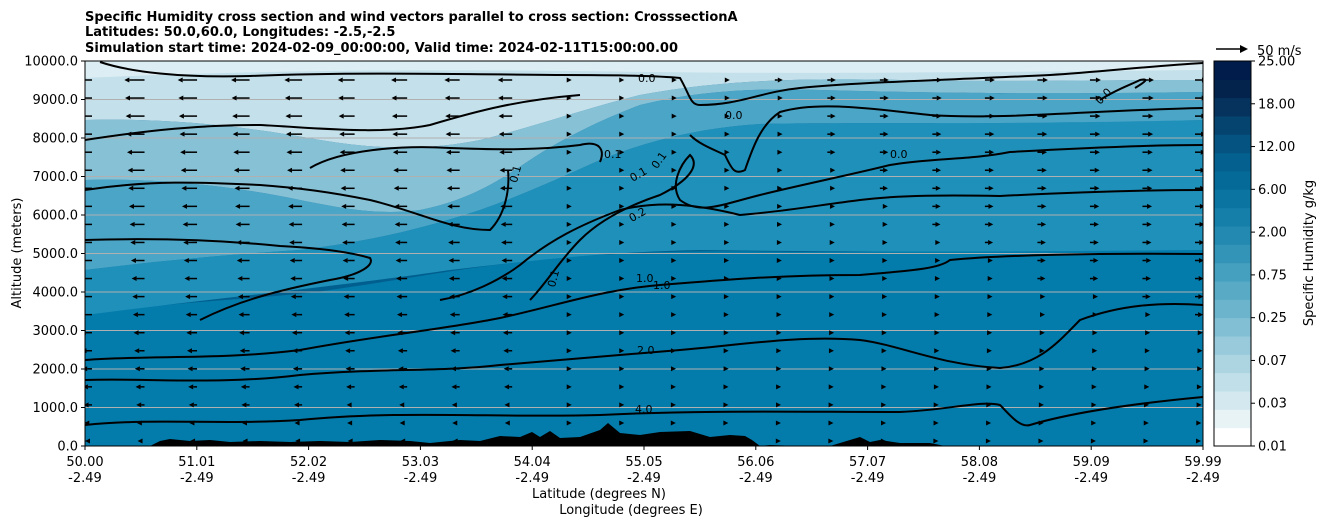  What do you see at coordinates (67, 447) in the screenshot?
I see `y-tick-label: 0.0` at bounding box center [67, 447].